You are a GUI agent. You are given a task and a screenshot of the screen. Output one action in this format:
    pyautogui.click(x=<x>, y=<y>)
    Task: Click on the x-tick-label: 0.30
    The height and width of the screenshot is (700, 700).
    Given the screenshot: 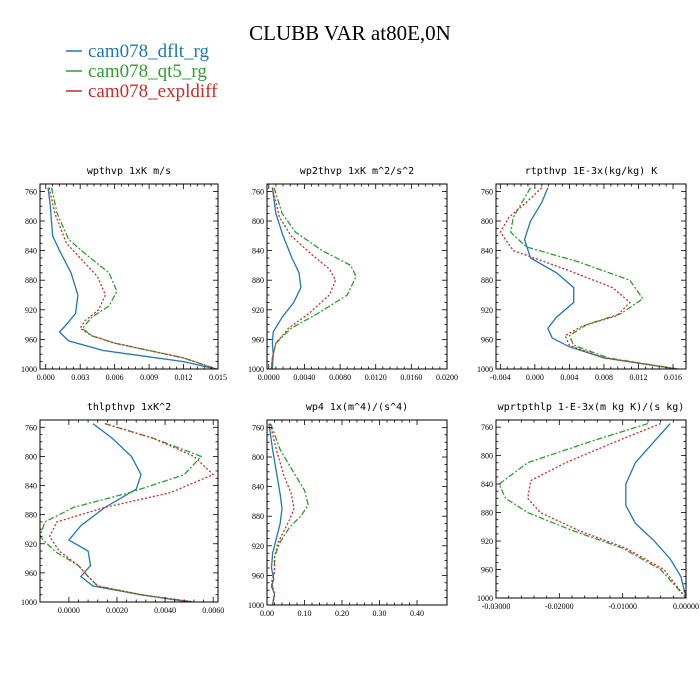 What is the action you would take?
    pyautogui.click(x=380, y=613)
    